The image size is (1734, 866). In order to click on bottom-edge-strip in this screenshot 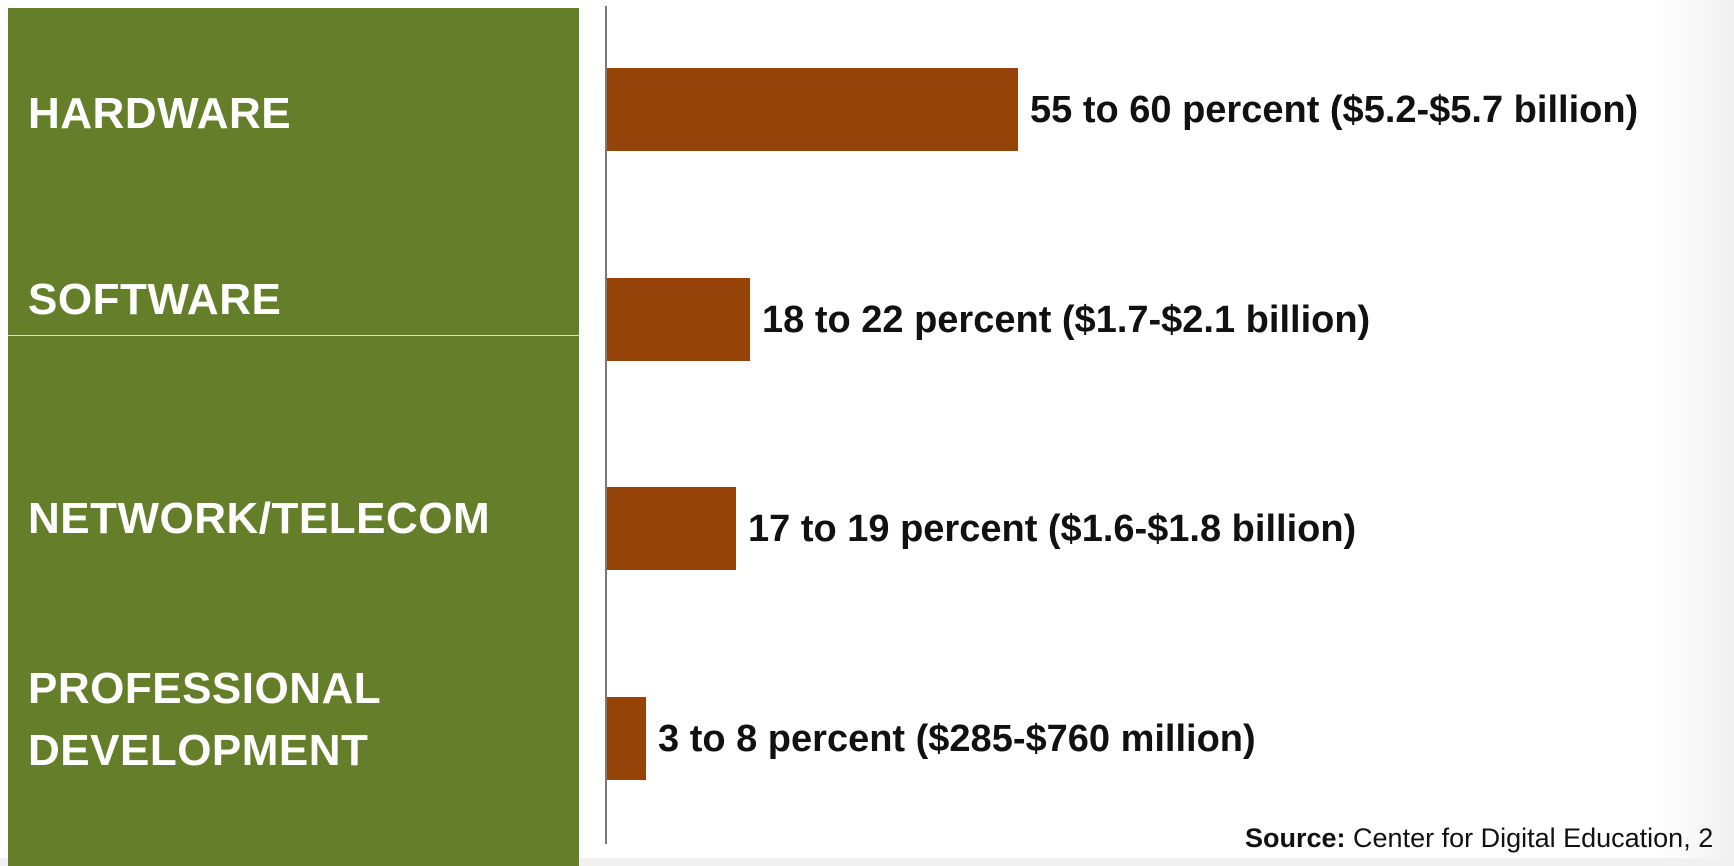, I will do `click(867, 862)`.